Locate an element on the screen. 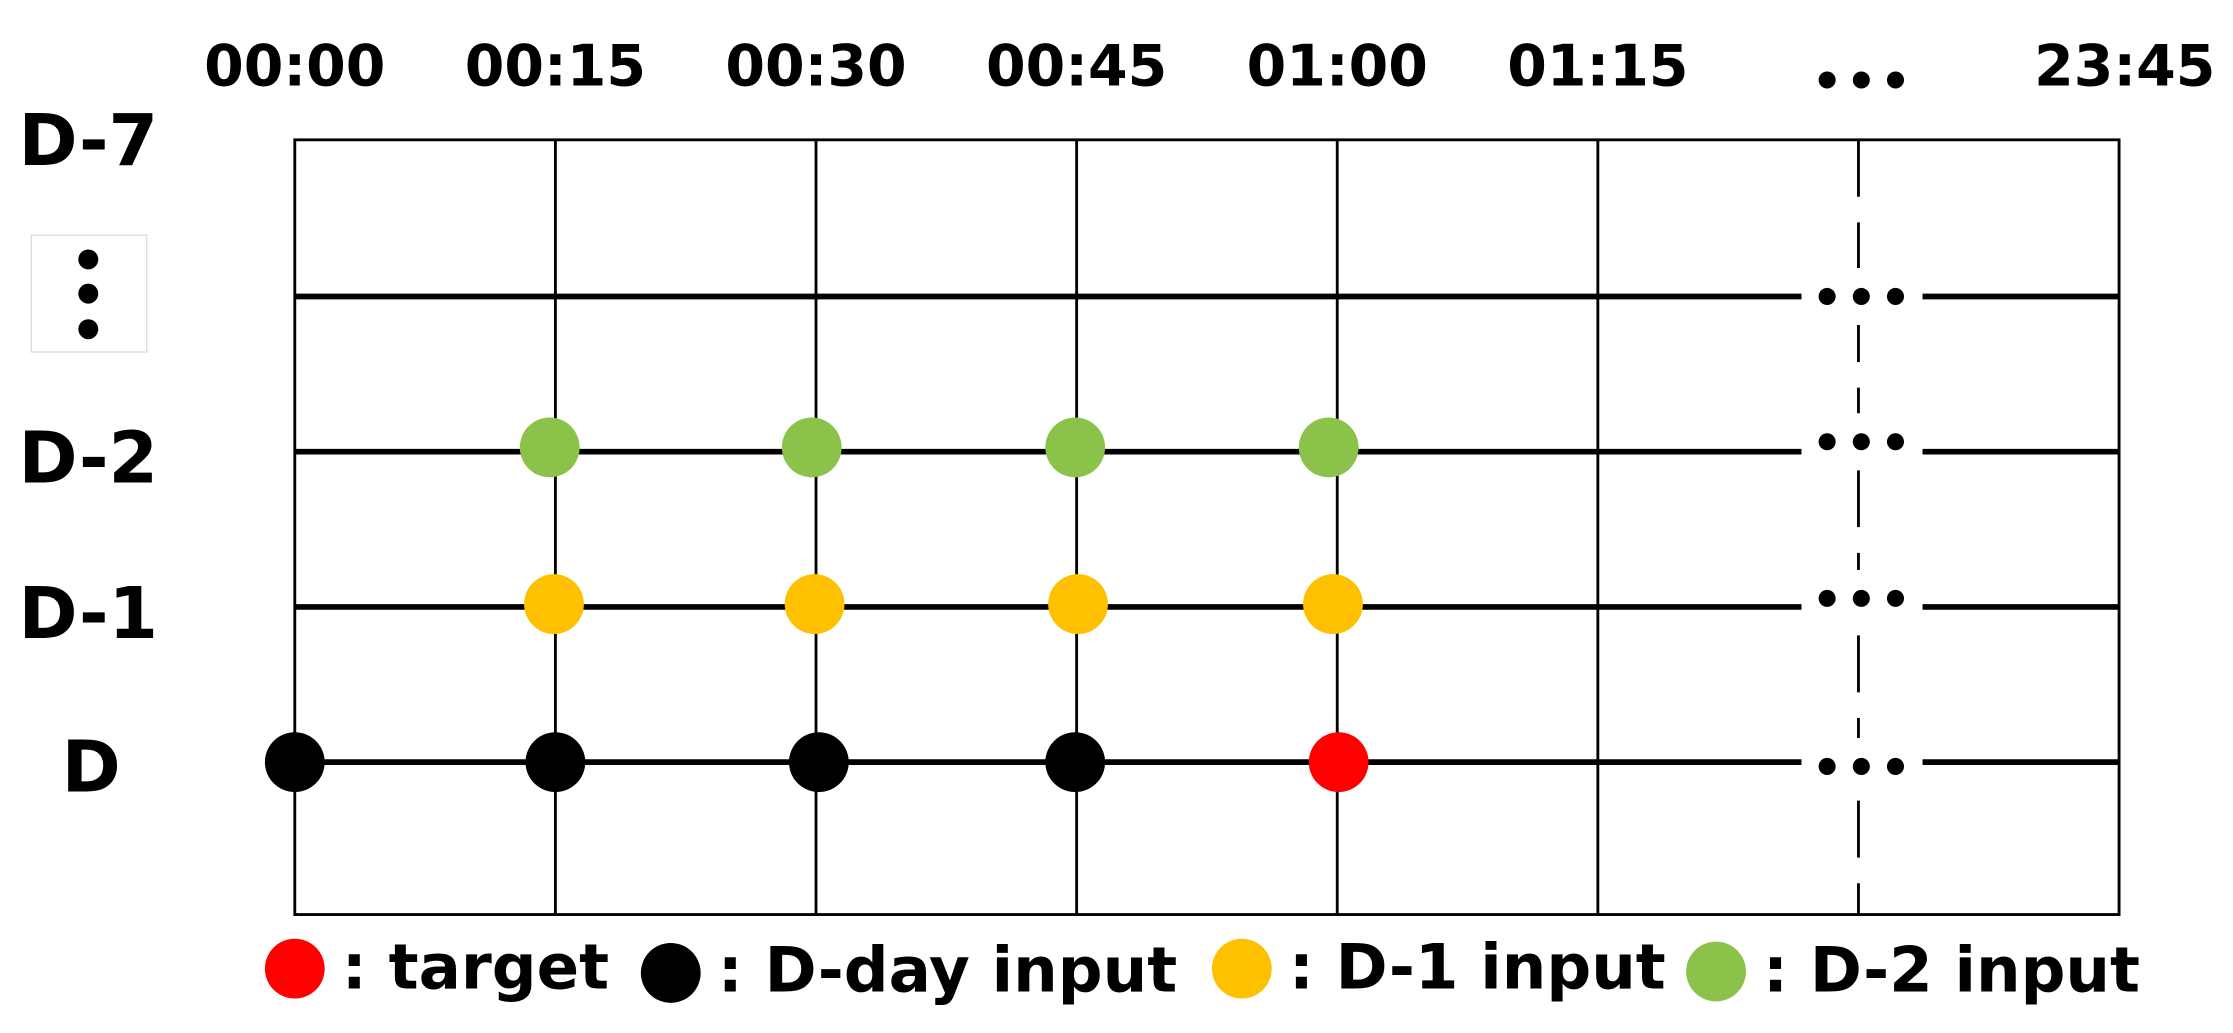  day-label: D-7 is located at coordinates (89, 140).